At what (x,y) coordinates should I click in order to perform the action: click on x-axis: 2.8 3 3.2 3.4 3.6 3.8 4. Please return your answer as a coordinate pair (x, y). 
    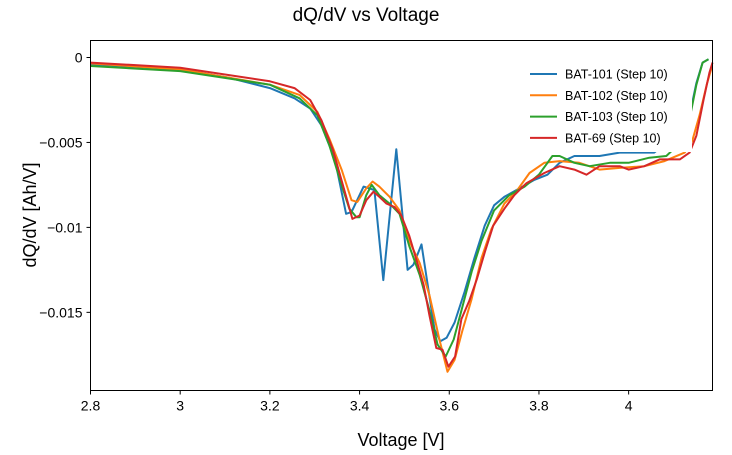
    Looking at the image, I should click on (357, 402).